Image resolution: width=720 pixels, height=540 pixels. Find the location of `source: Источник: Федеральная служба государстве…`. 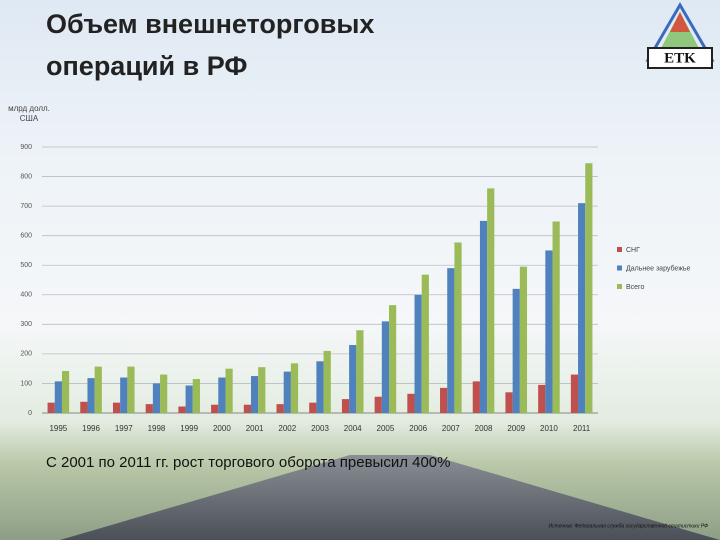

source: Источник: Федеральная служба государстве… is located at coordinates (628, 525).